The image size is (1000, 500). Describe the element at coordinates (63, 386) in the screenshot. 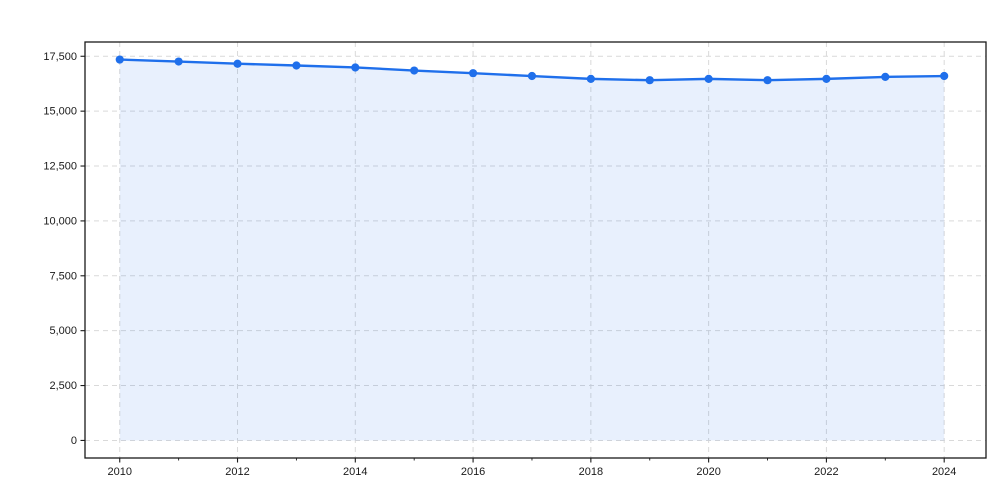

I see `y-tick-label: 2,500` at that location.